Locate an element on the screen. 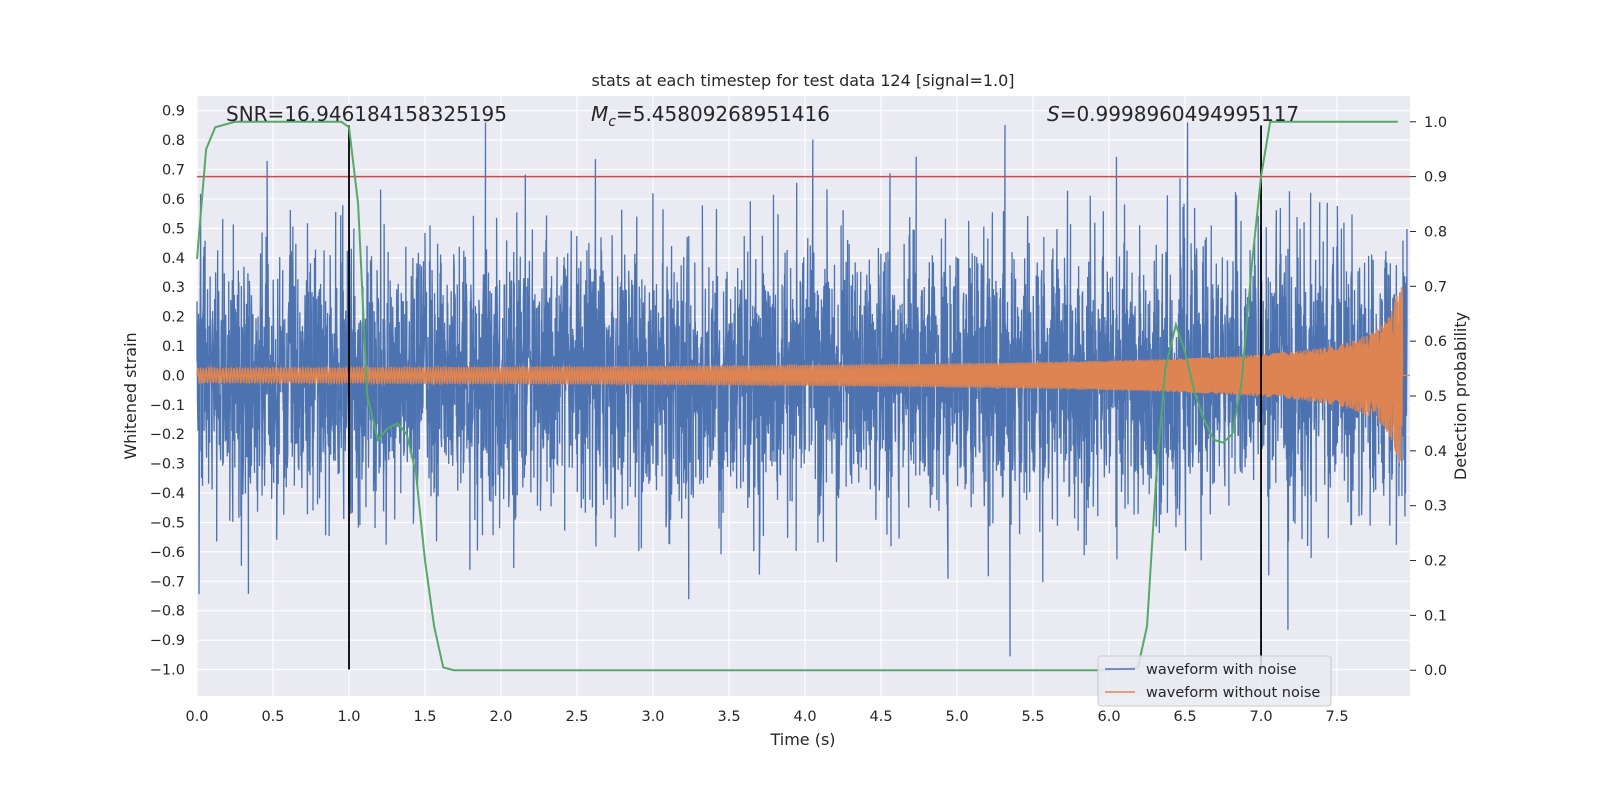  x-tick-label: 1.5 is located at coordinates (424, 717).